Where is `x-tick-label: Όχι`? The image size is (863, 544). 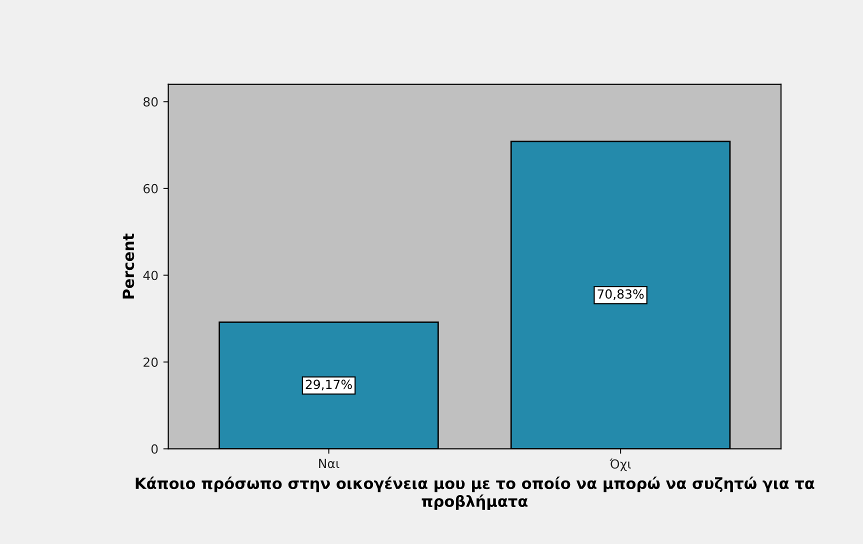
x-tick-label: Όχι is located at coordinates (620, 465).